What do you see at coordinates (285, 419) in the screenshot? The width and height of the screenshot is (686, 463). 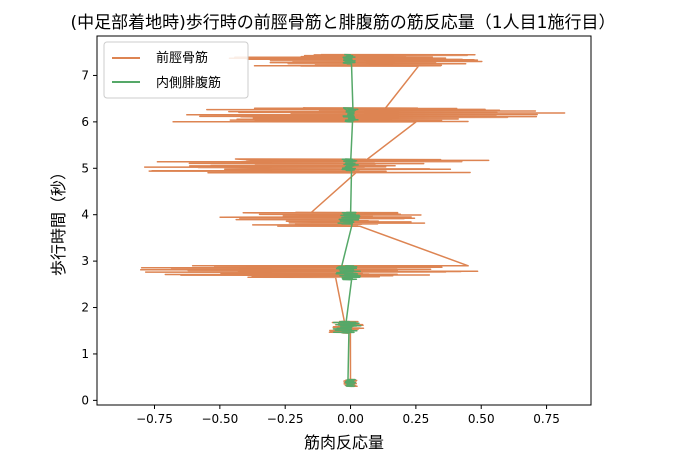 I see `x-tick-label: −0.25` at bounding box center [285, 419].